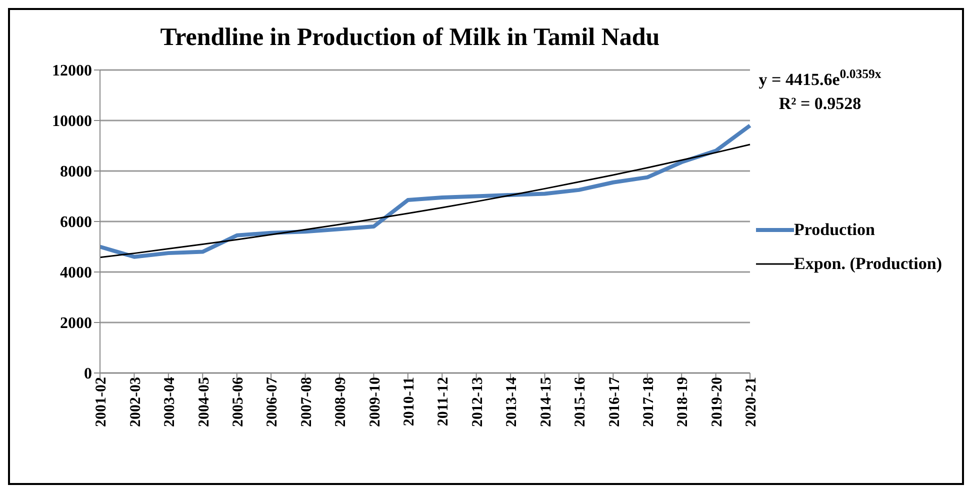  I want to click on x-tick-label: 2002-03, so click(136, 402).